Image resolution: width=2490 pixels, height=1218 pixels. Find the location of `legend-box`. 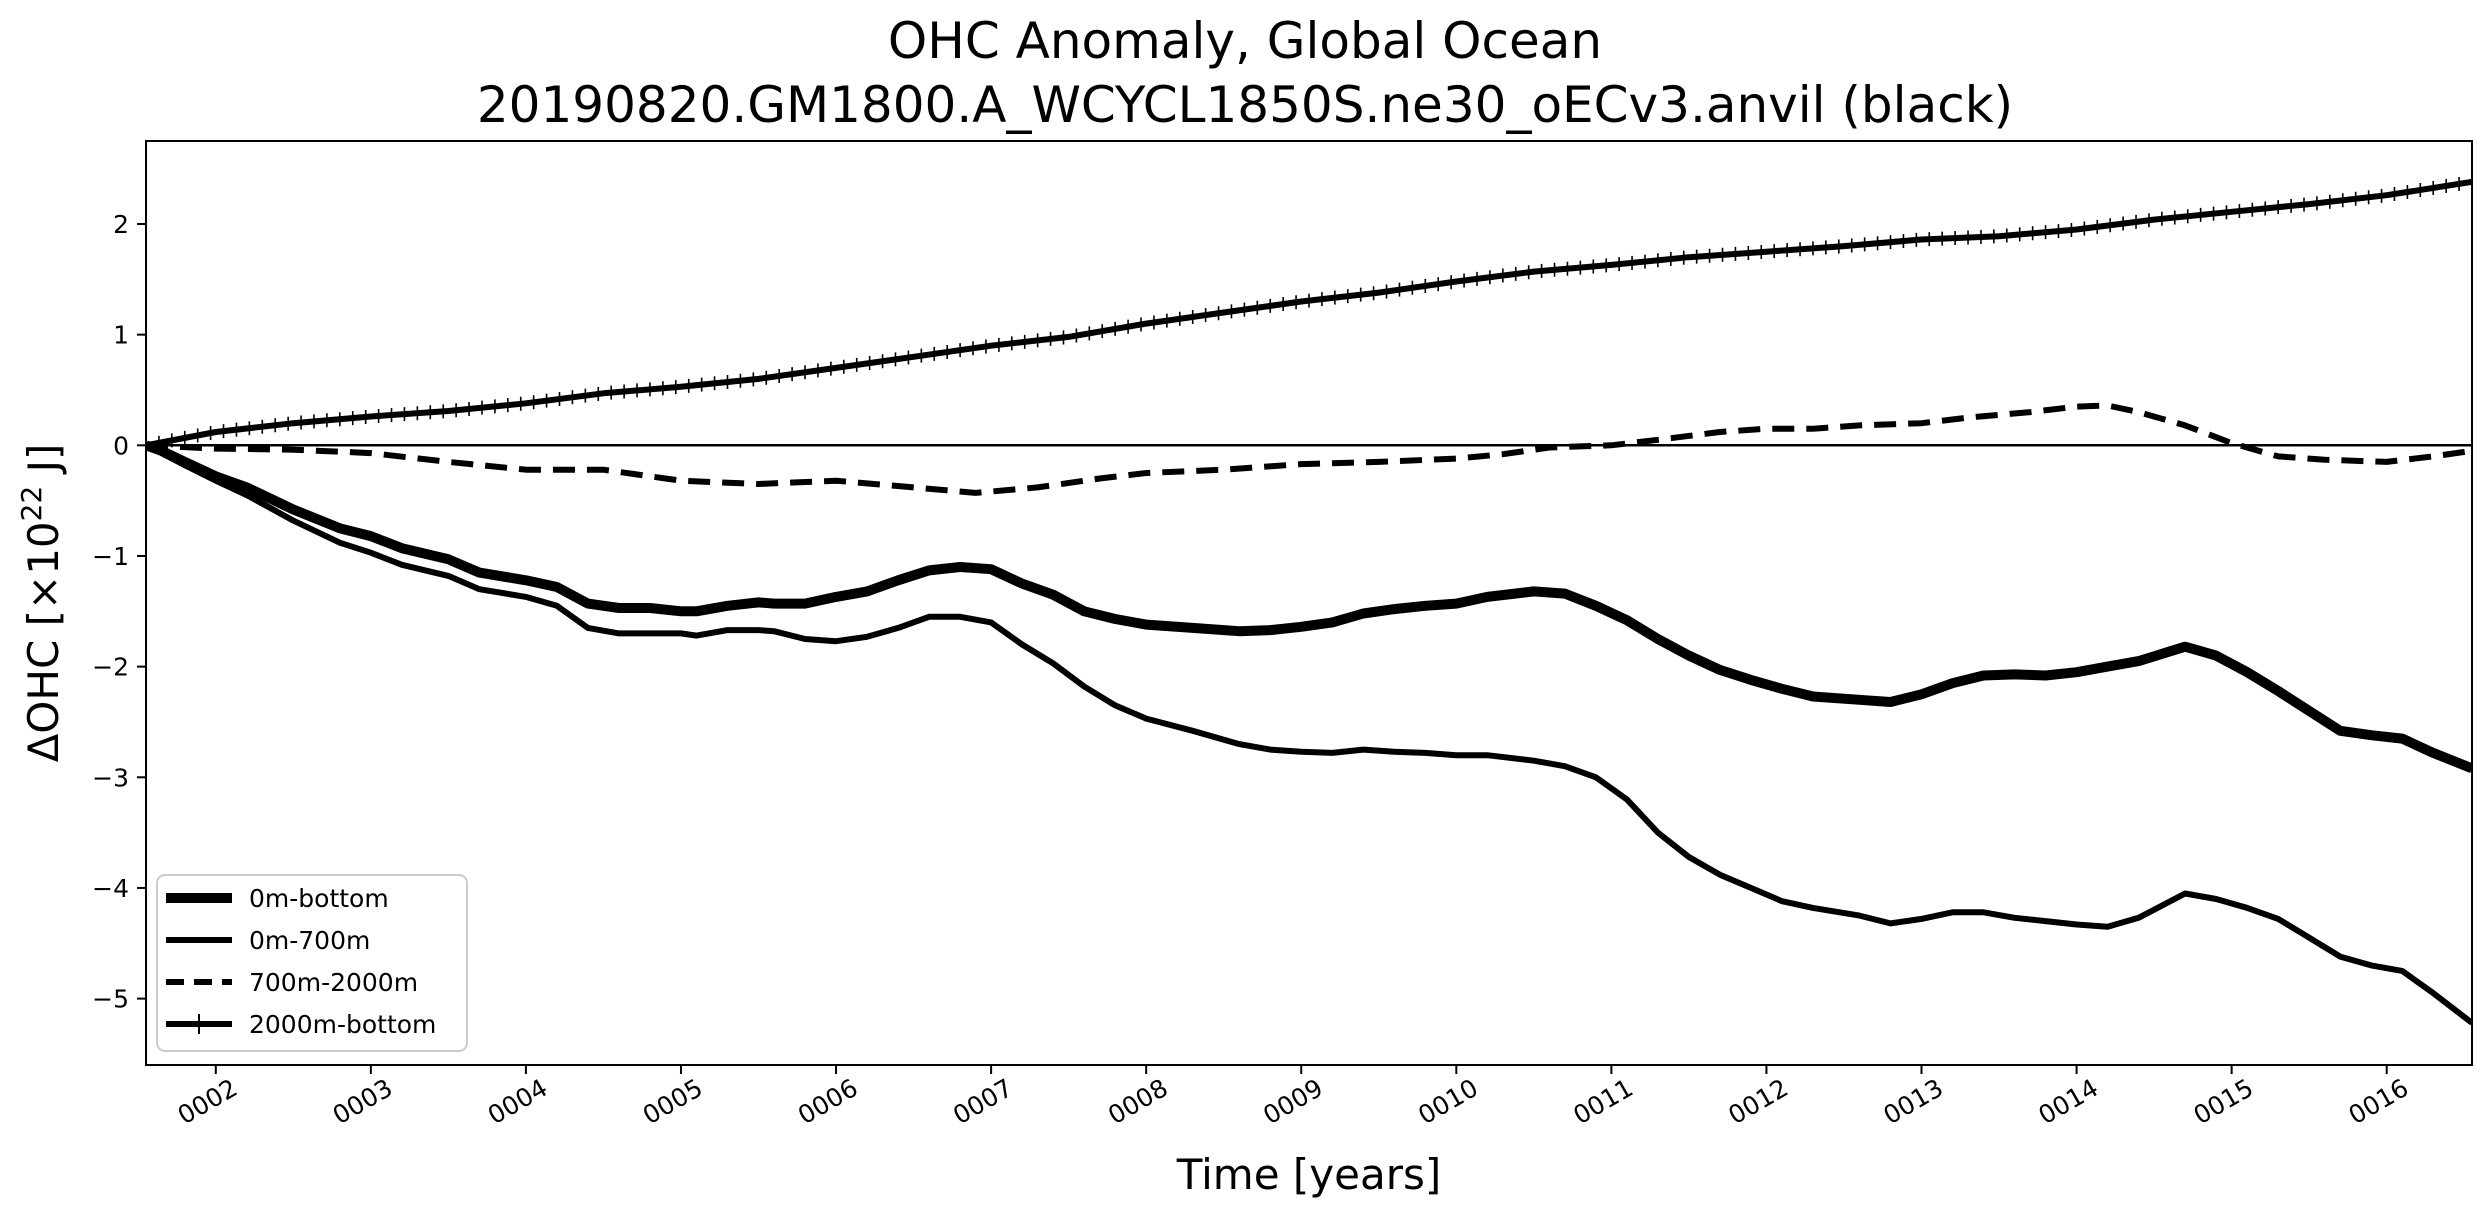

legend-box is located at coordinates (312, 963).